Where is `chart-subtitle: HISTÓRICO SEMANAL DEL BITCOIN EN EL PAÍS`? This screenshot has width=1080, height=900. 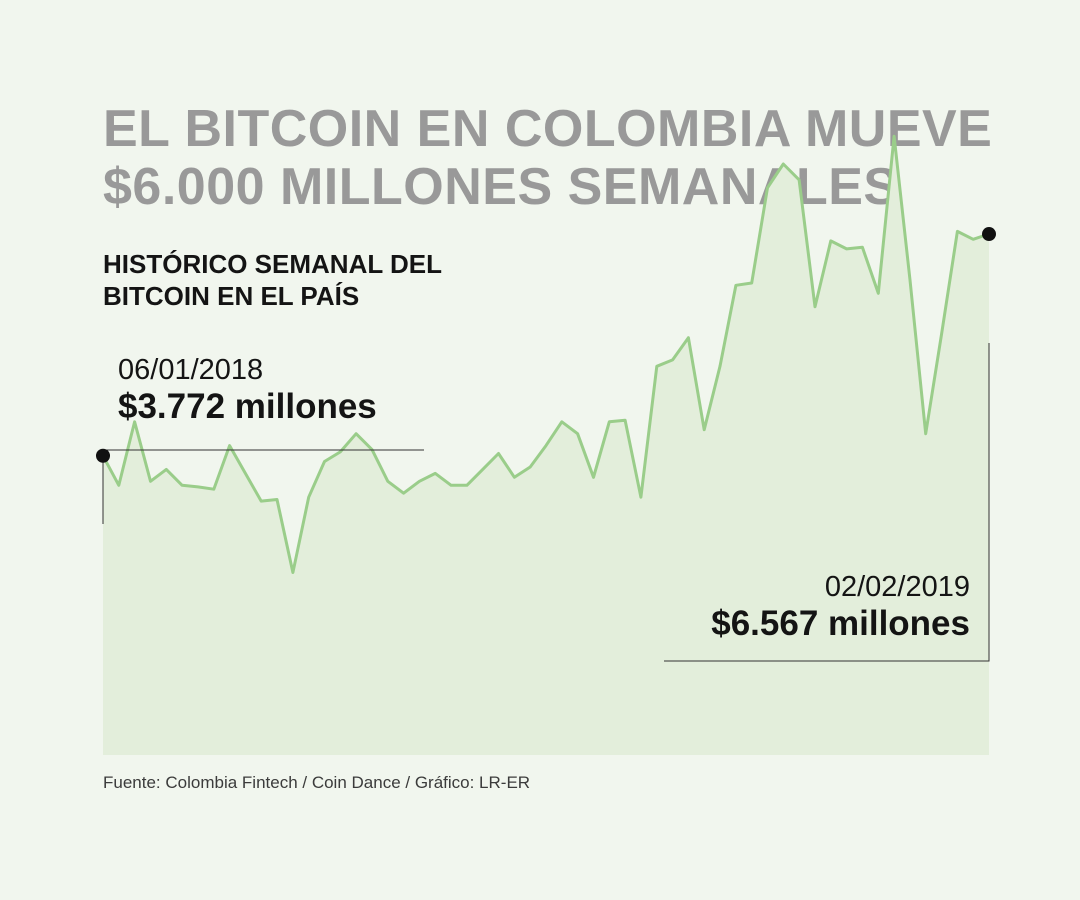 chart-subtitle: HISTÓRICO SEMANAL DEL BITCOIN EN EL PAÍS is located at coordinates (272, 280).